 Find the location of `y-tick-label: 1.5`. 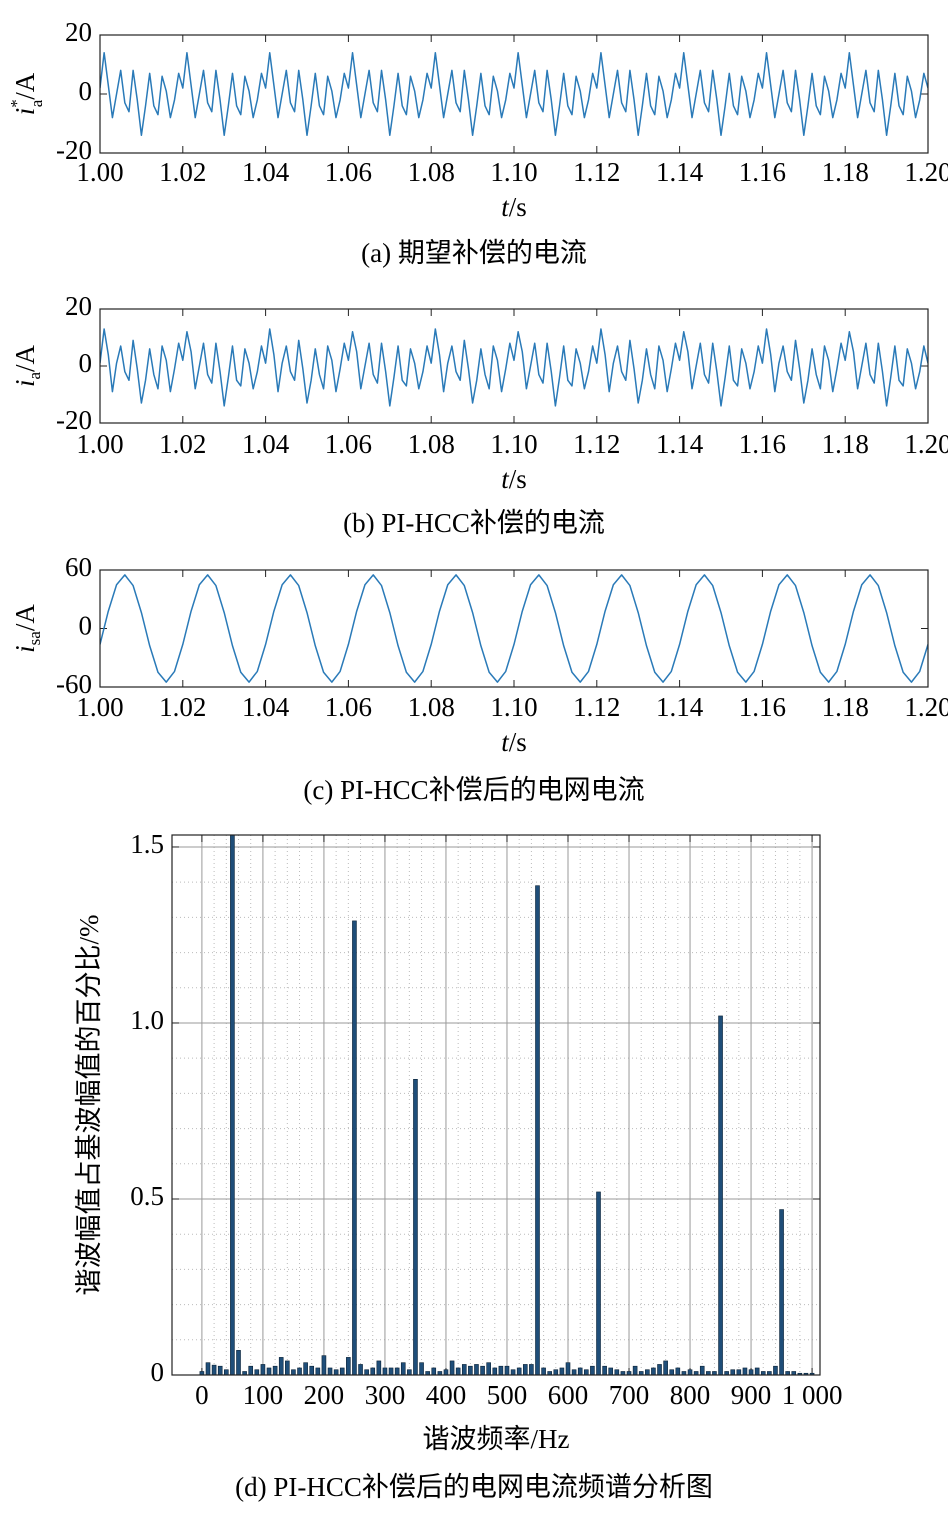

y-tick-label: 1.5 is located at coordinates (147, 844).